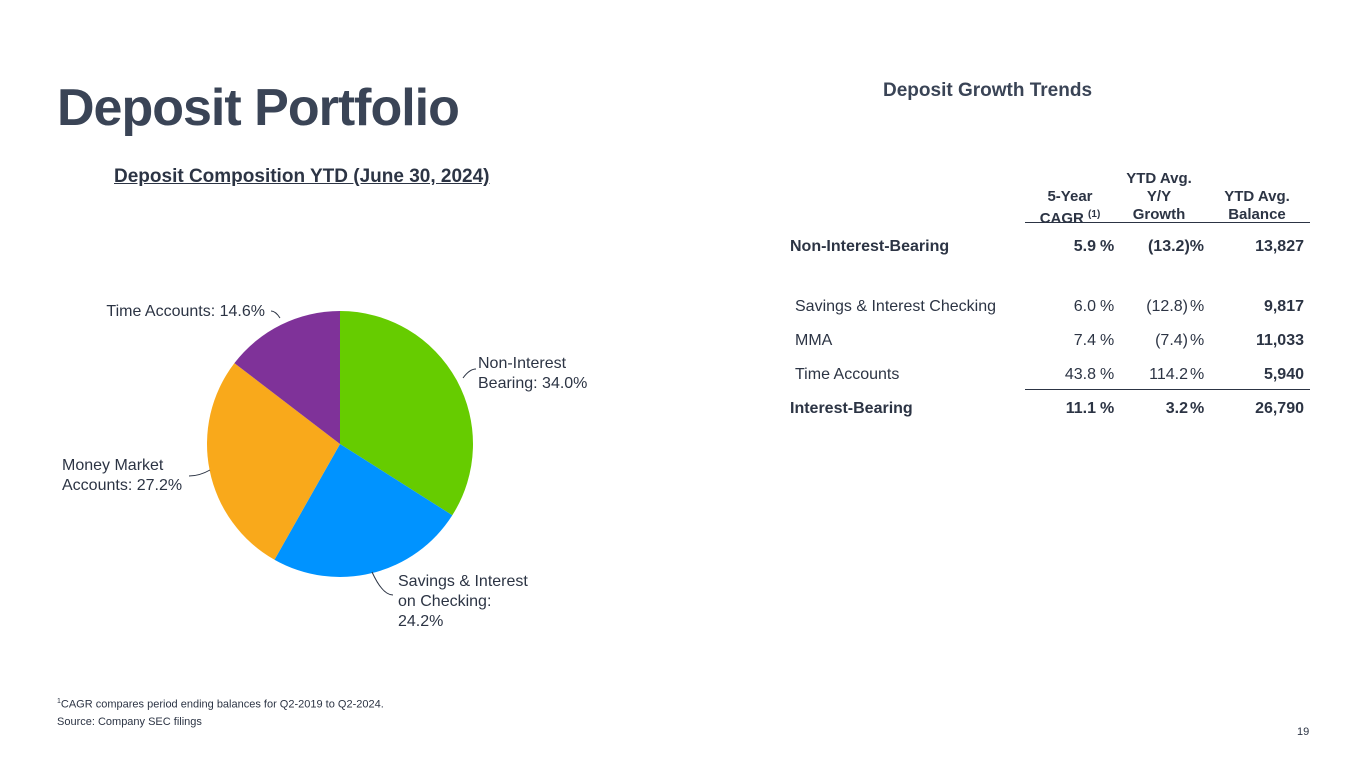  I want to click on pie-data-label: Savings & Interest on Checking: 24.2%, so click(463, 601).